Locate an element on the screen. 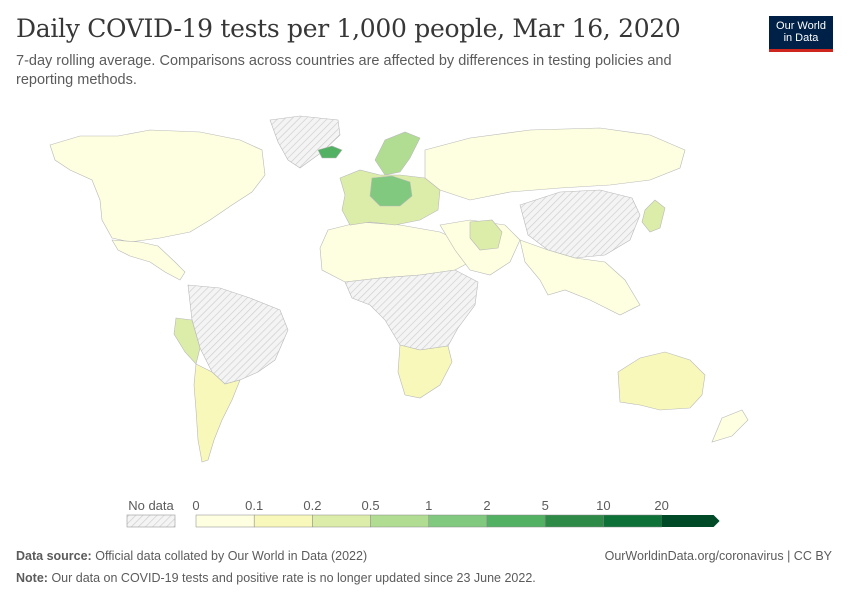  region-new-zealand is located at coordinates (730, 426).